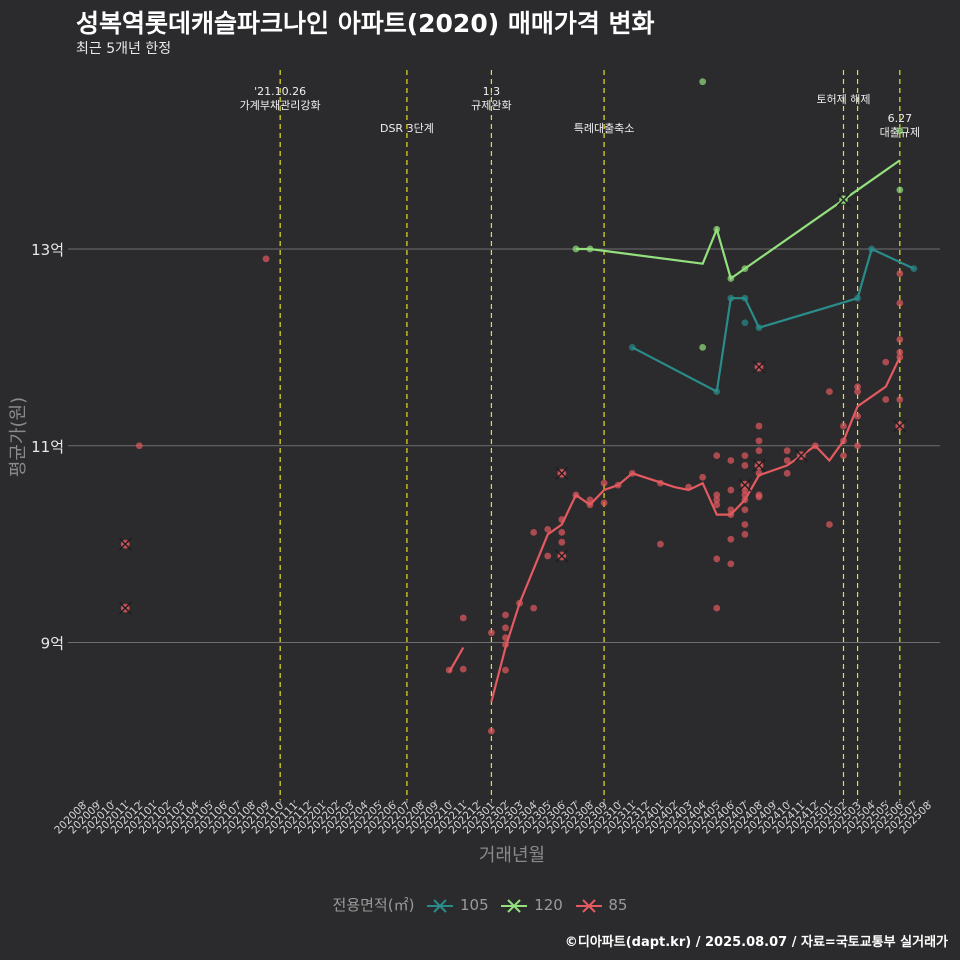  I want to click on series-line-85-segment, so click(456, 659).